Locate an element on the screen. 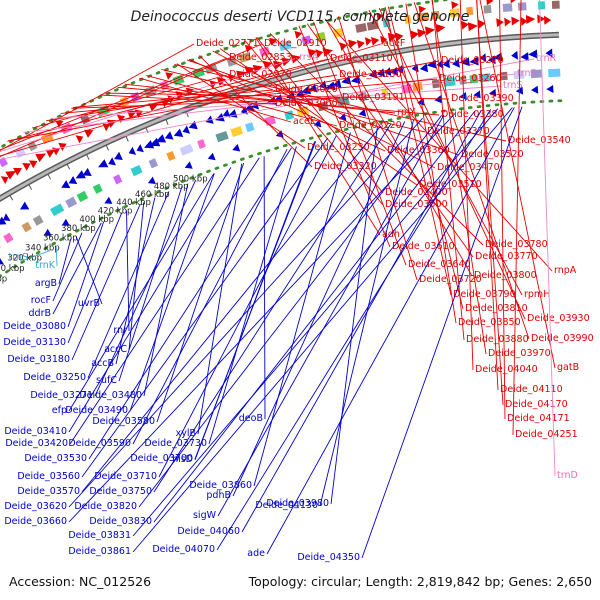 The height and width of the screenshot is (600, 600). reverse-gene-label: Deide_03710 is located at coordinates (125, 476).